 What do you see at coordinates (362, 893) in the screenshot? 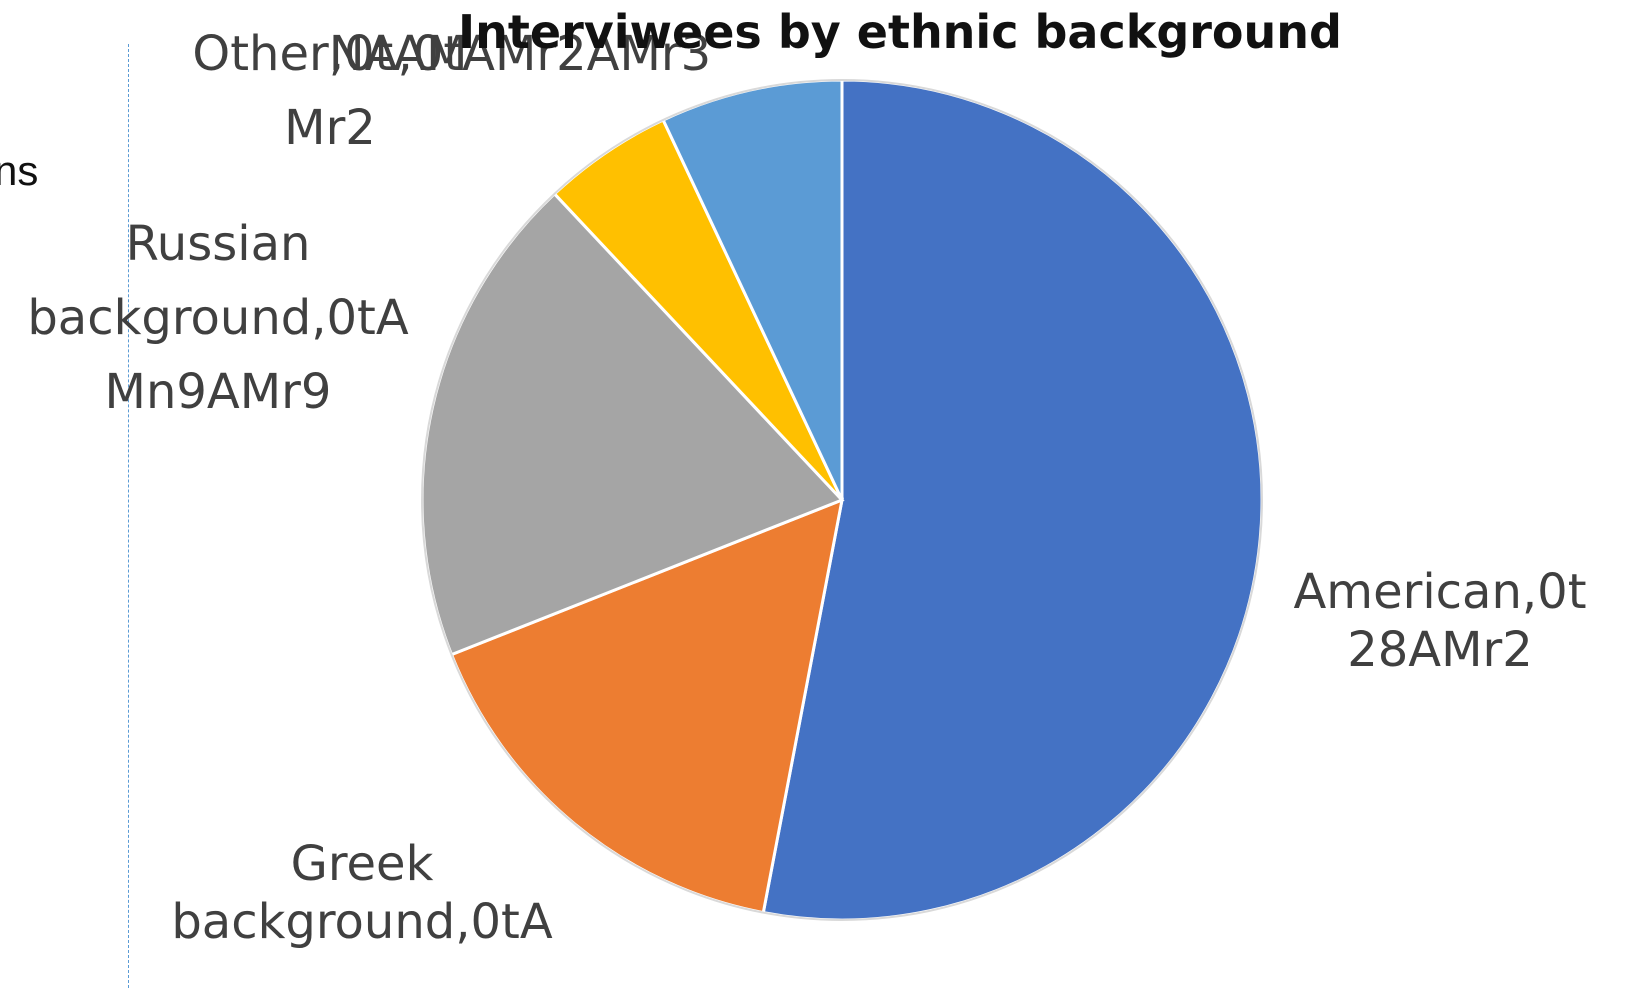
I see `slice-label: Greek background,0tA` at bounding box center [362, 893].